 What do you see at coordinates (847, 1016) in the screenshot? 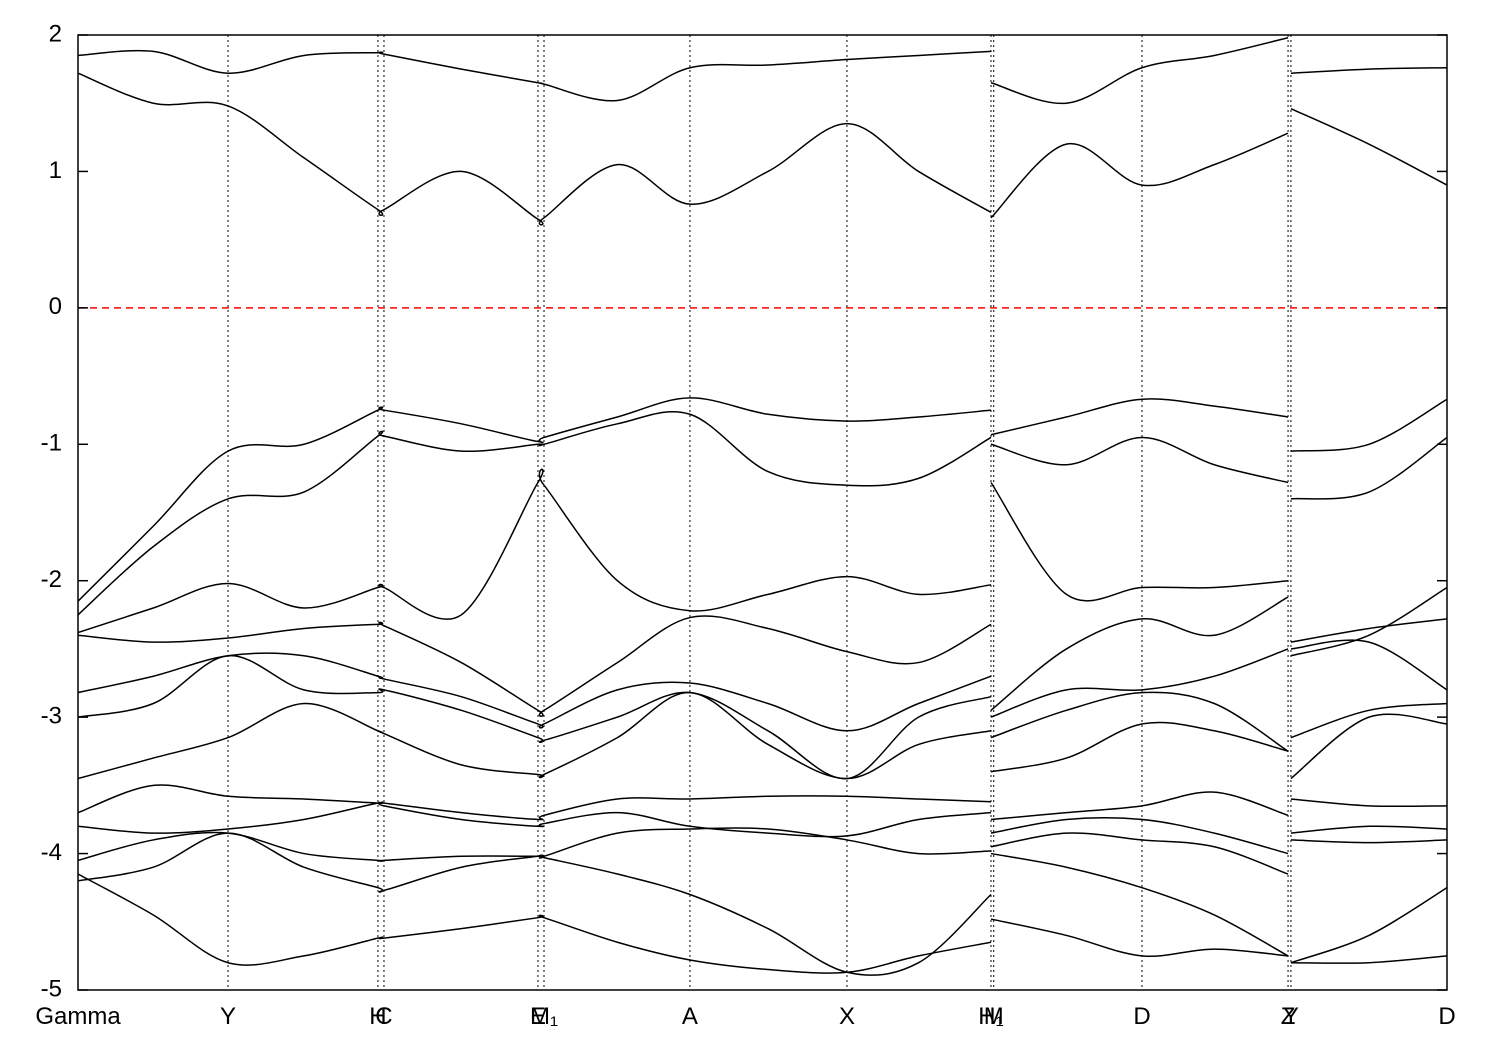
I see `x-tick-label: X` at bounding box center [847, 1016].